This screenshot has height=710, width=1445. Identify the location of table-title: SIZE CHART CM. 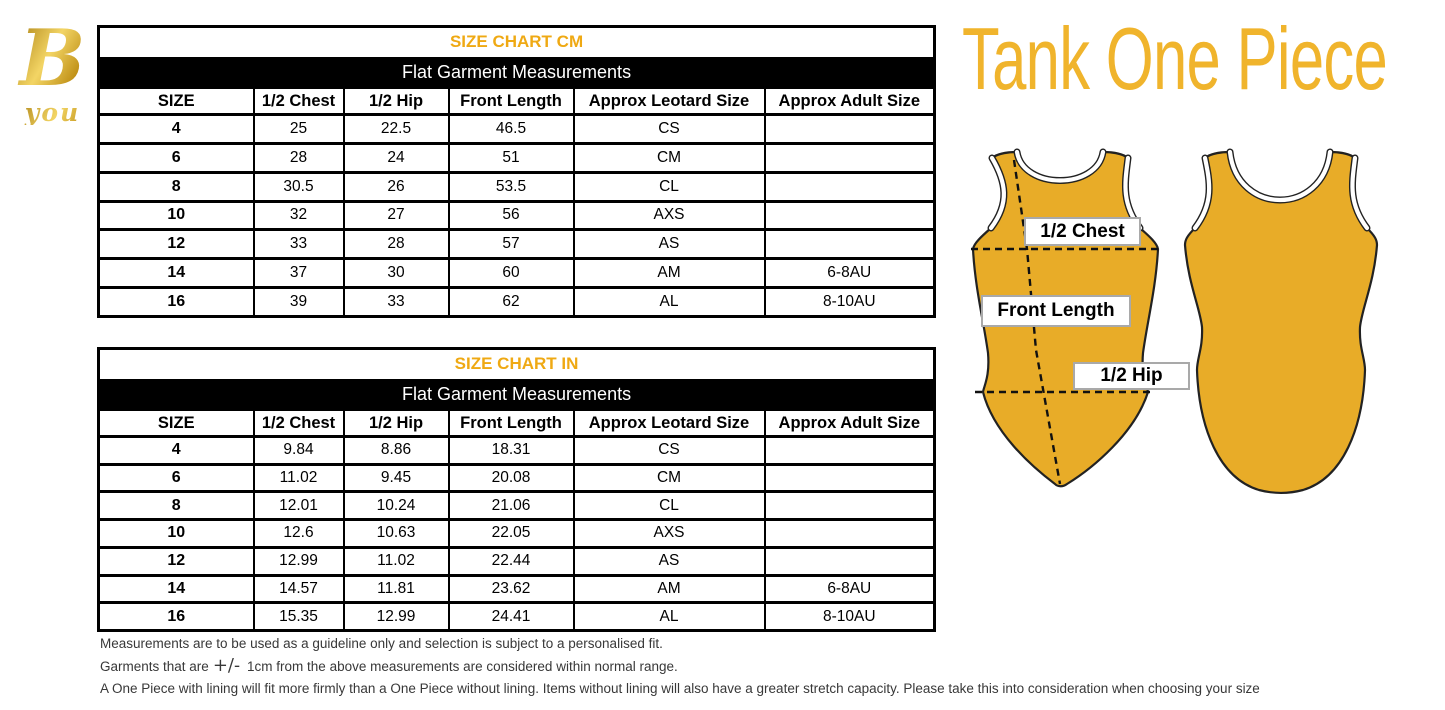
(516, 41).